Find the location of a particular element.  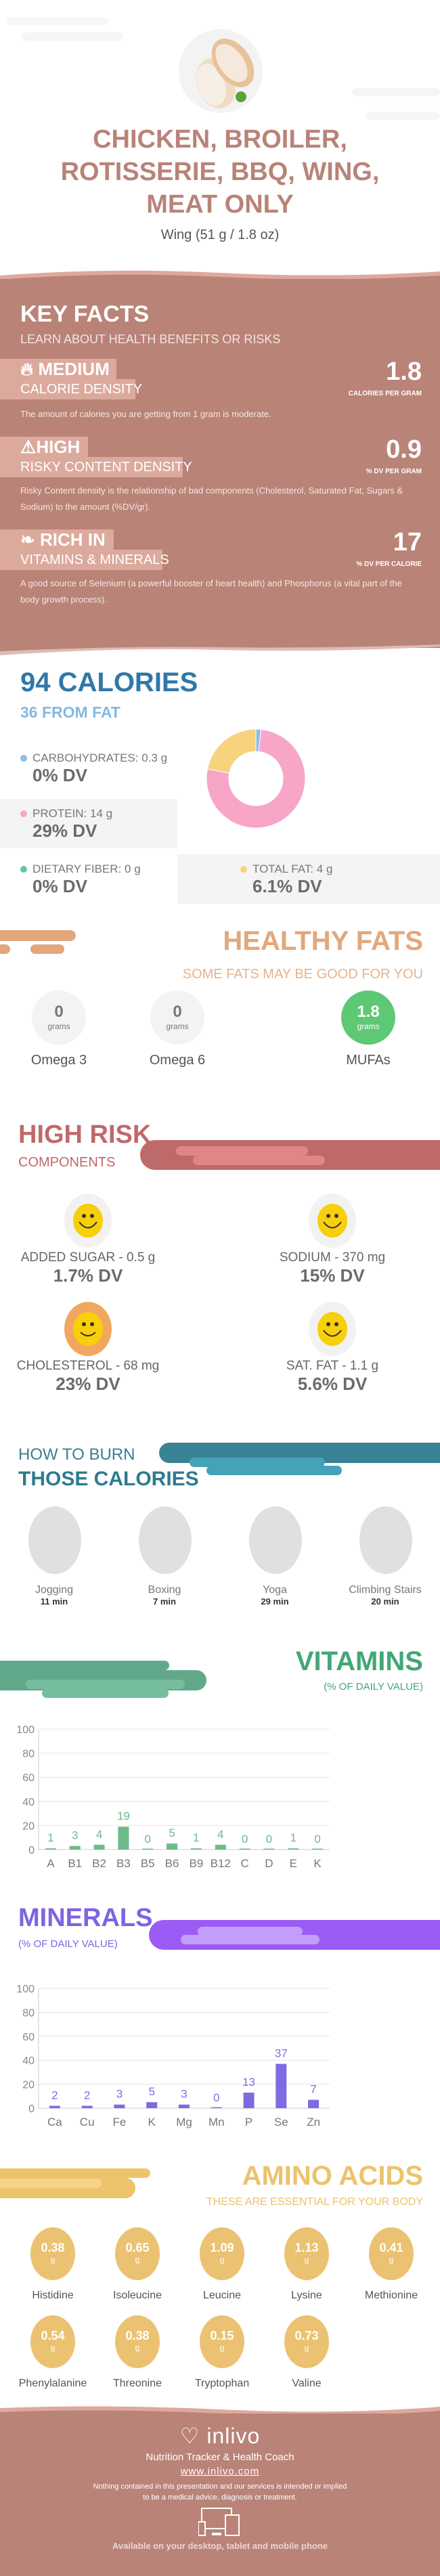

food-image is located at coordinates (221, 71).